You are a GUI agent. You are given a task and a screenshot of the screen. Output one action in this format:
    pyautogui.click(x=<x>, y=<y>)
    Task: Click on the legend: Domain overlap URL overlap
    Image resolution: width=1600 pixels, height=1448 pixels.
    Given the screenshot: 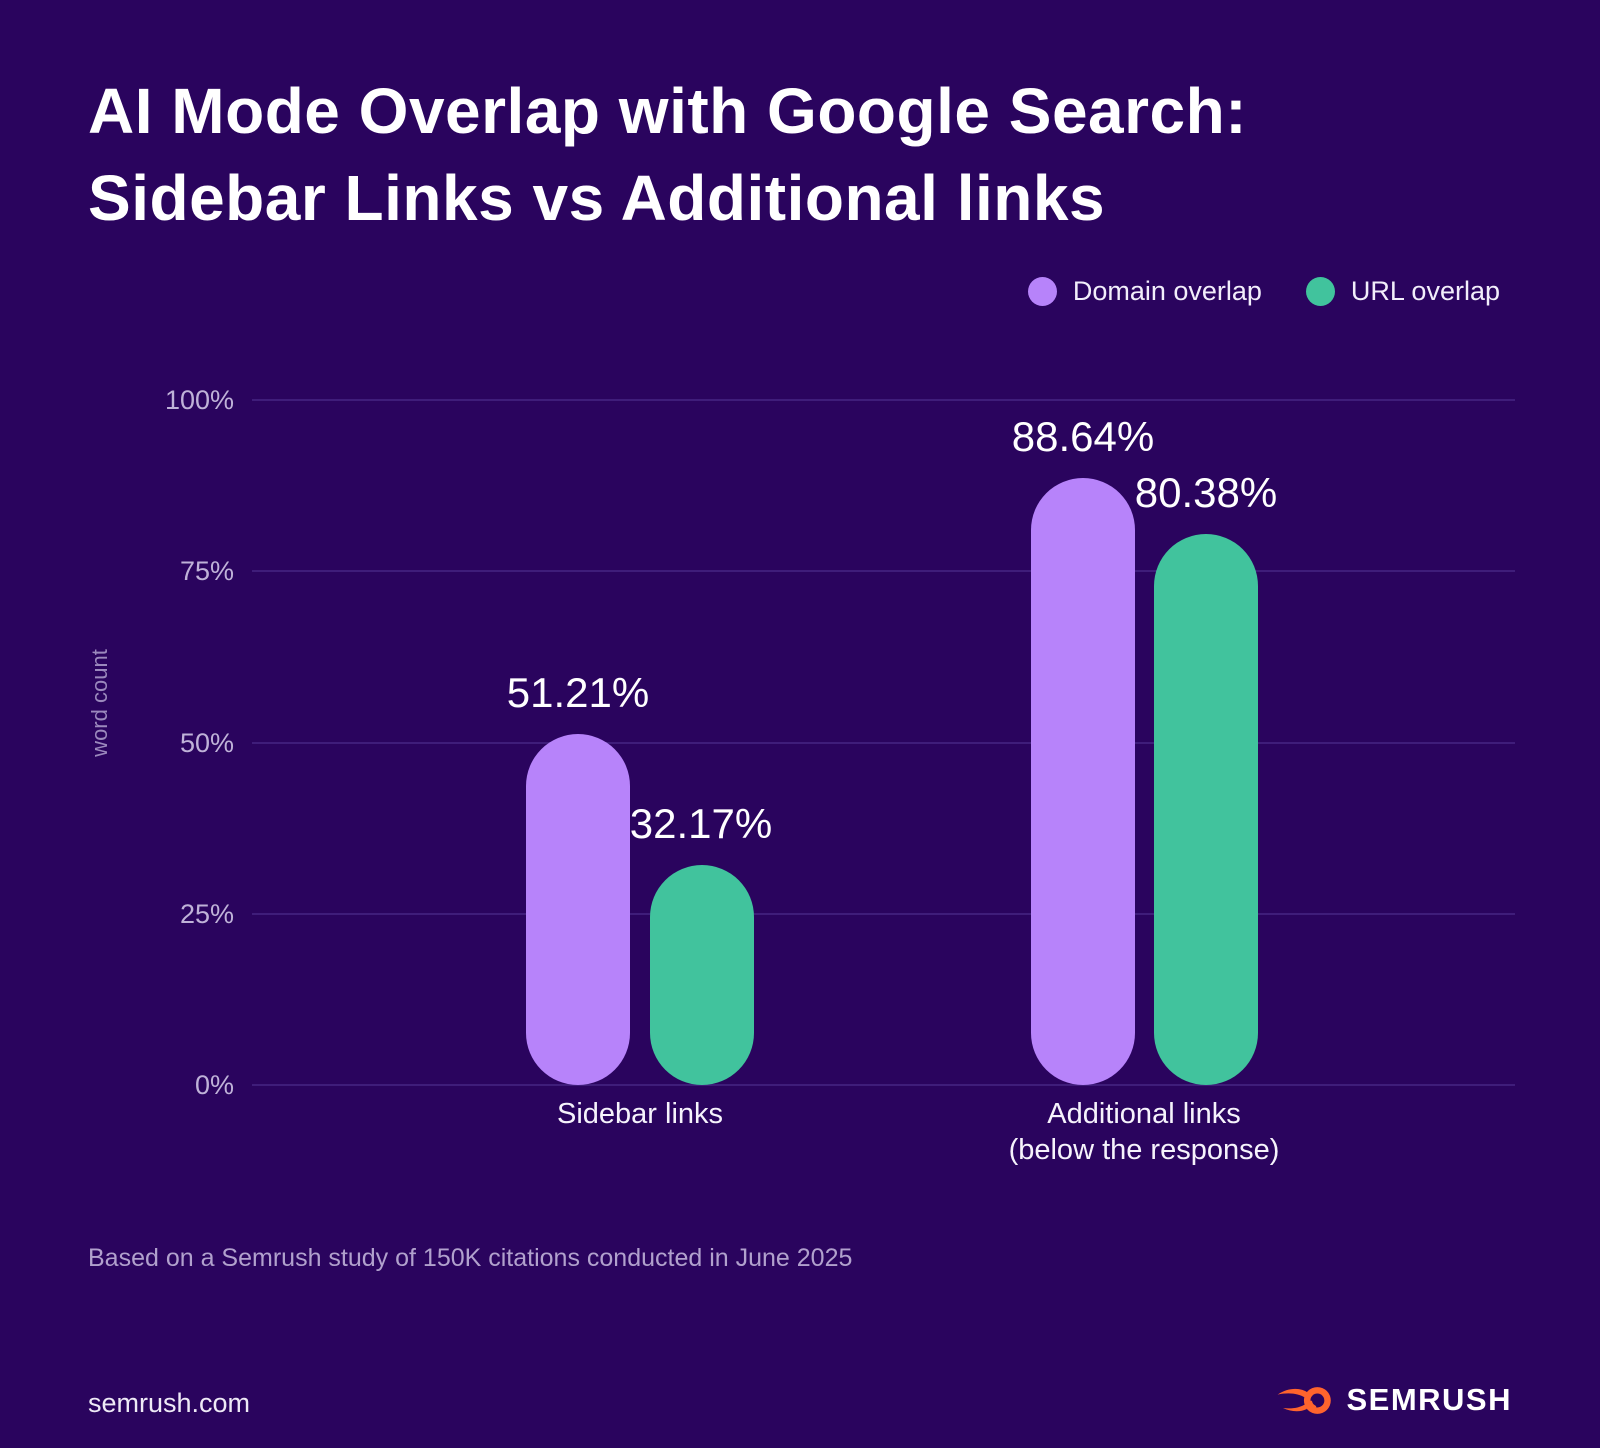 What is the action you would take?
    pyautogui.click(x=1263, y=291)
    